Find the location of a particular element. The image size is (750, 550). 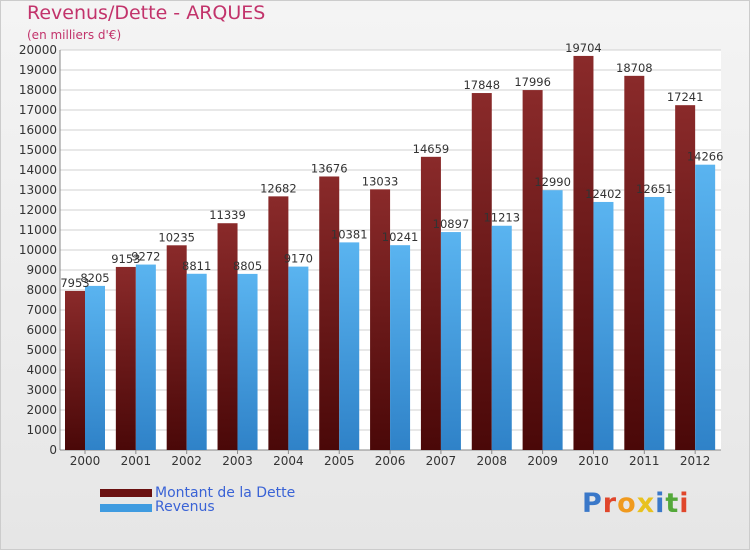

x-tick-label: 2002 is located at coordinates (186, 461).